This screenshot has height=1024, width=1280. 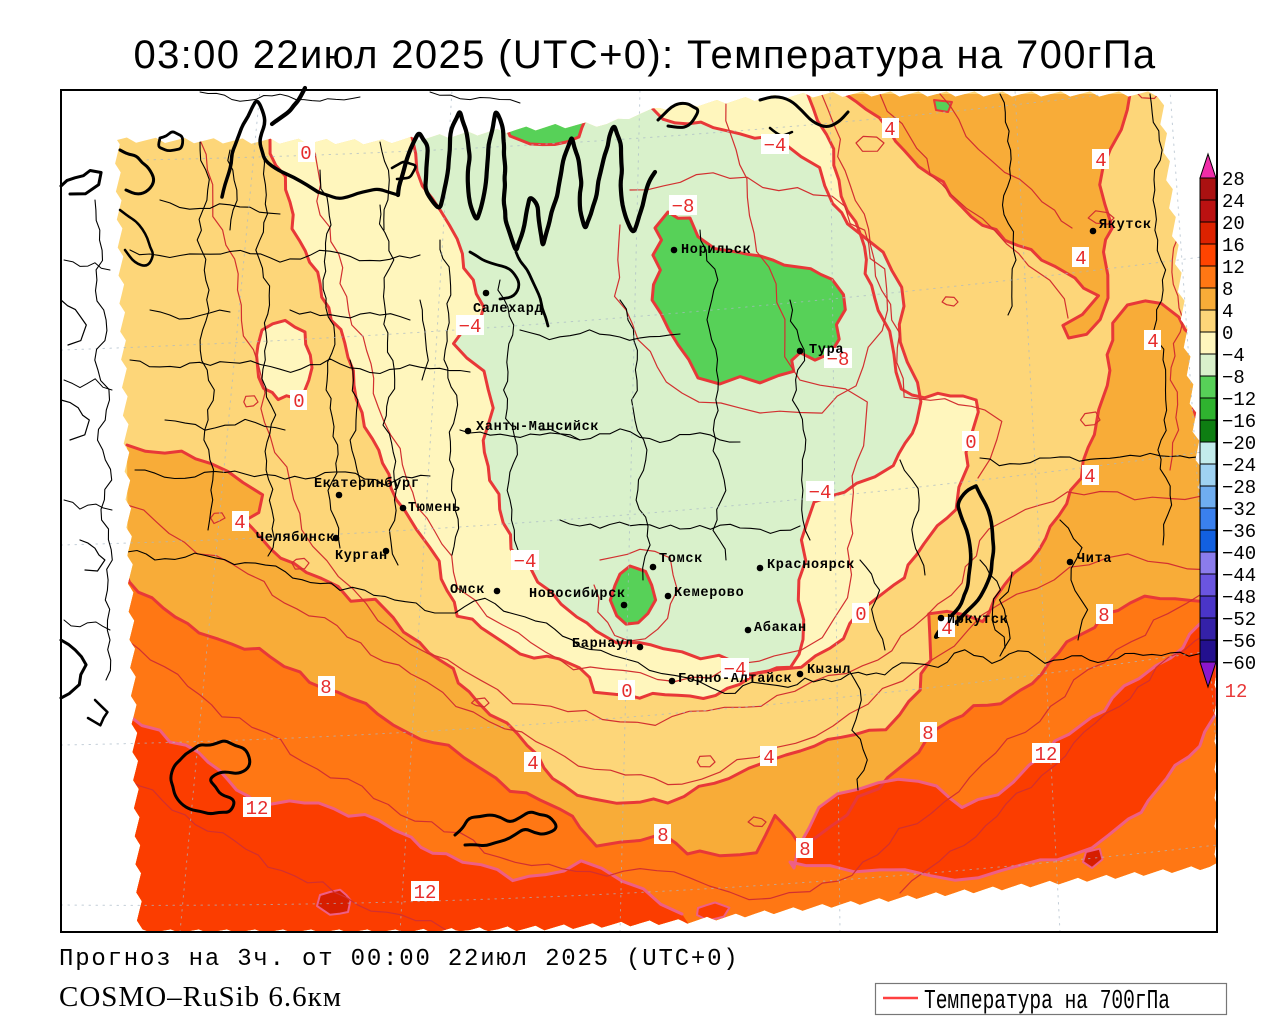 I want to click on svg-text: −60, so click(x=1239, y=664).